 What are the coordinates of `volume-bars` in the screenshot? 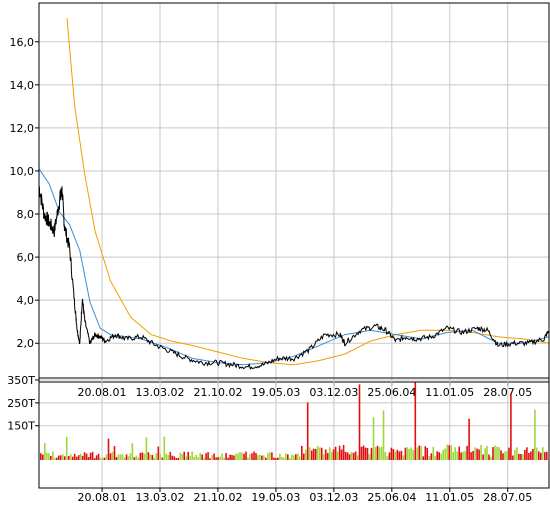 It's located at (294, 421).